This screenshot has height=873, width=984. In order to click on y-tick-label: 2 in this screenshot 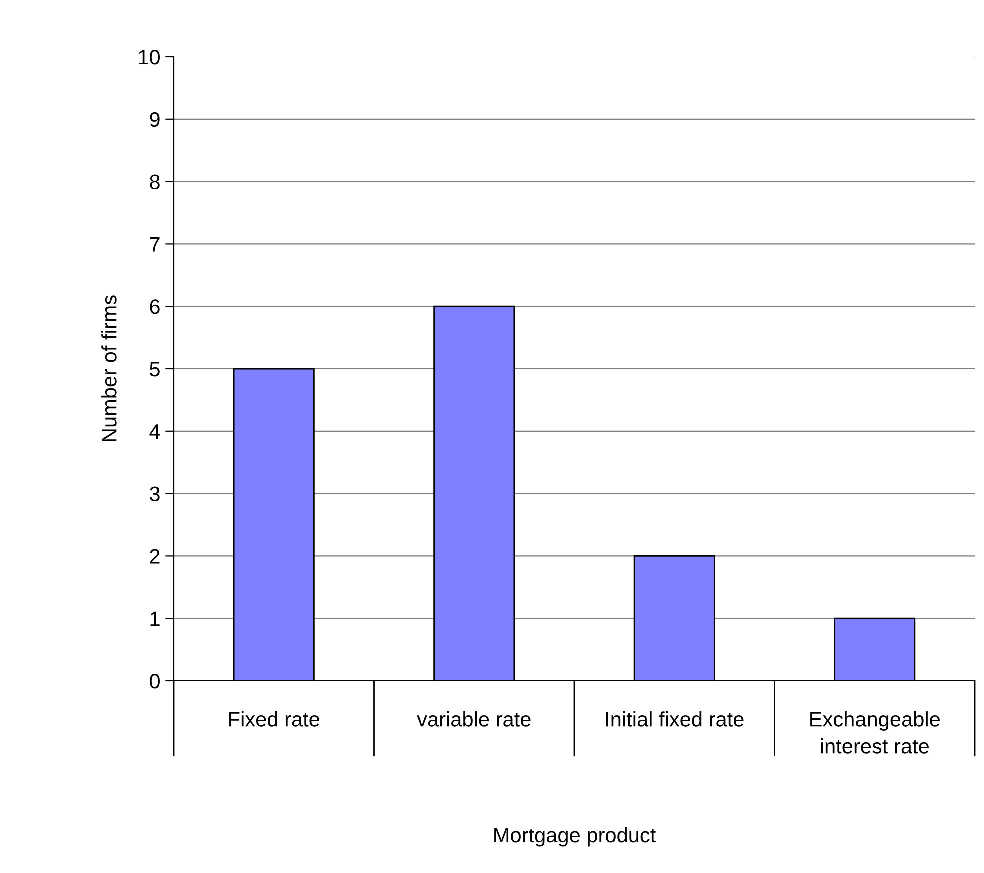, I will do `click(155, 556)`.